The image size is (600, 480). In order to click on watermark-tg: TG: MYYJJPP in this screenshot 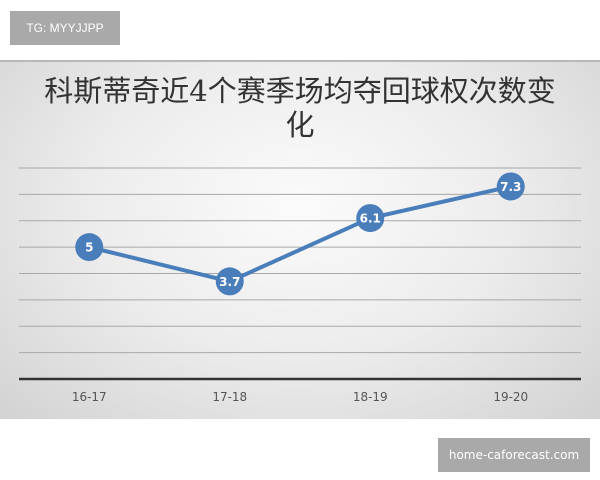, I will do `click(65, 28)`.